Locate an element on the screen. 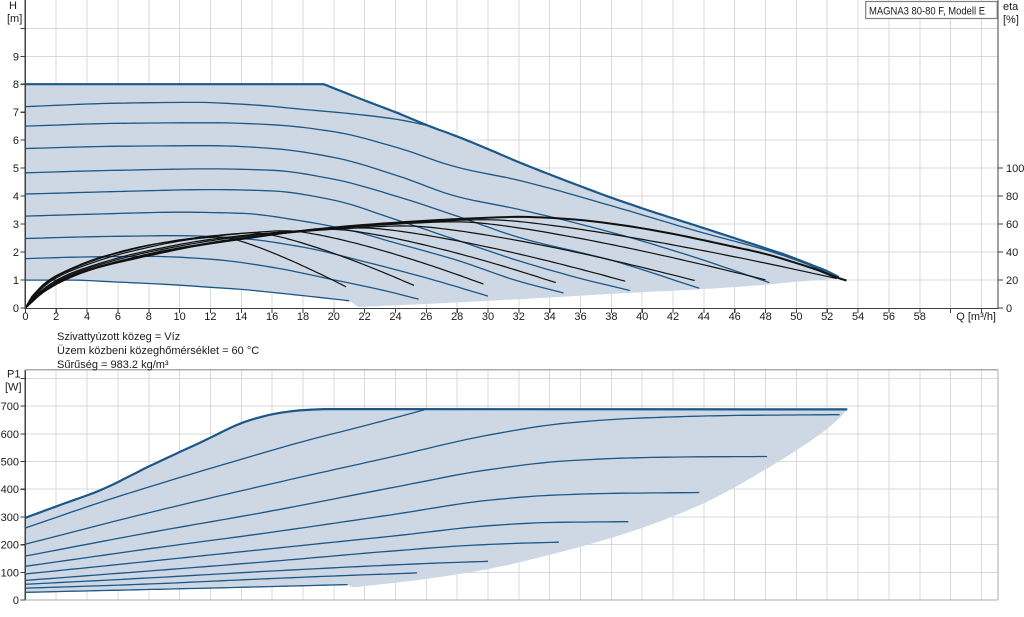  svg-text: 22 is located at coordinates (364, 317).